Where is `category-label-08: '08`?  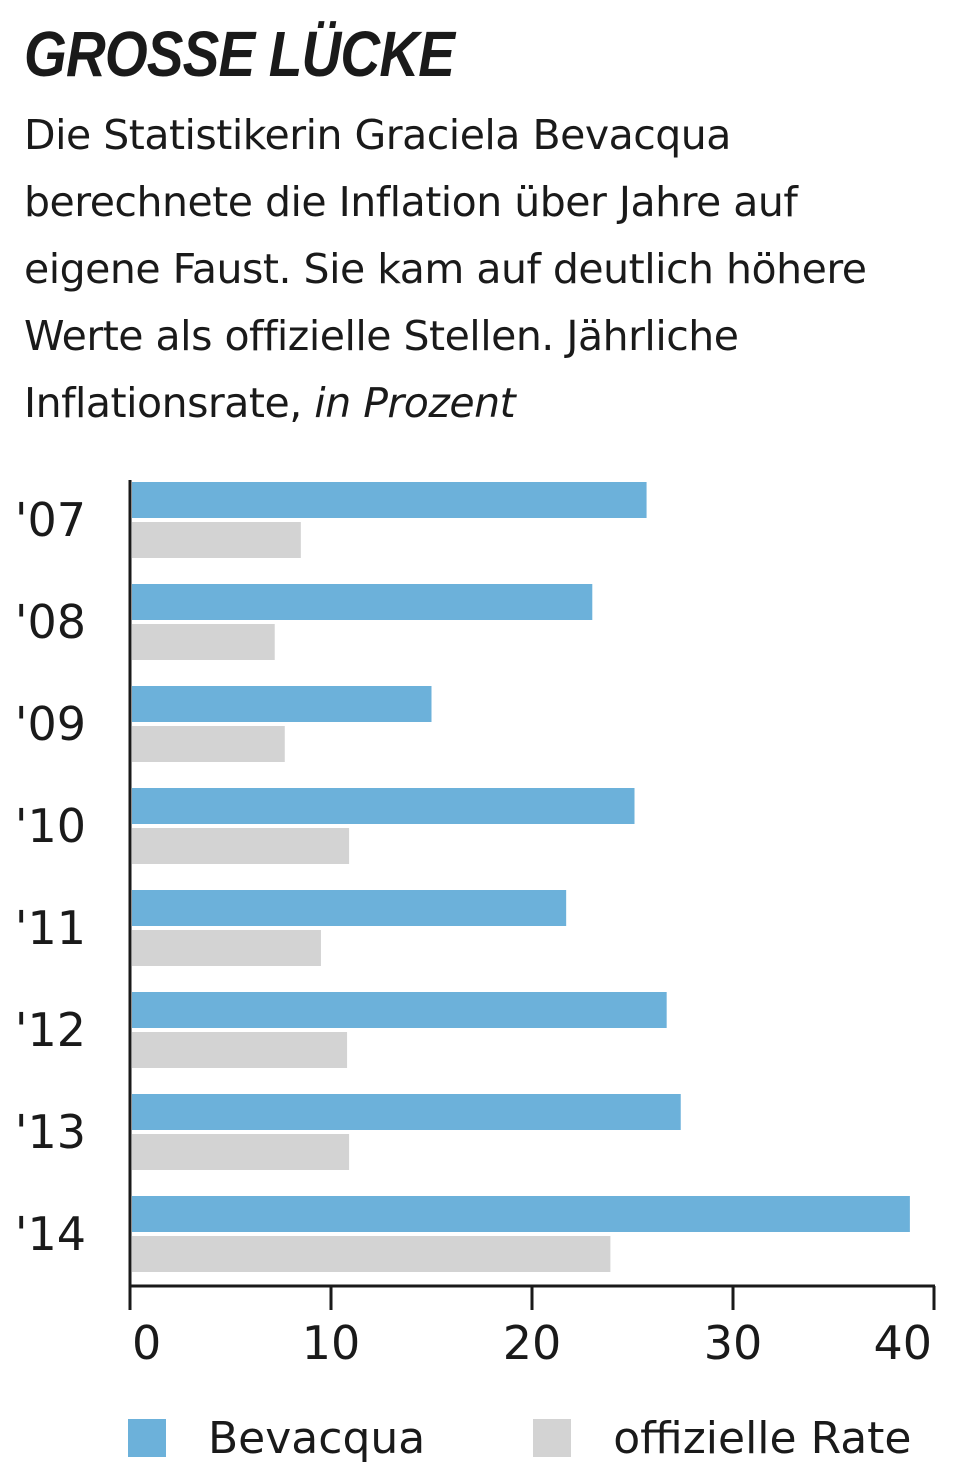
category-label-08: '08 is located at coordinates (50, 622).